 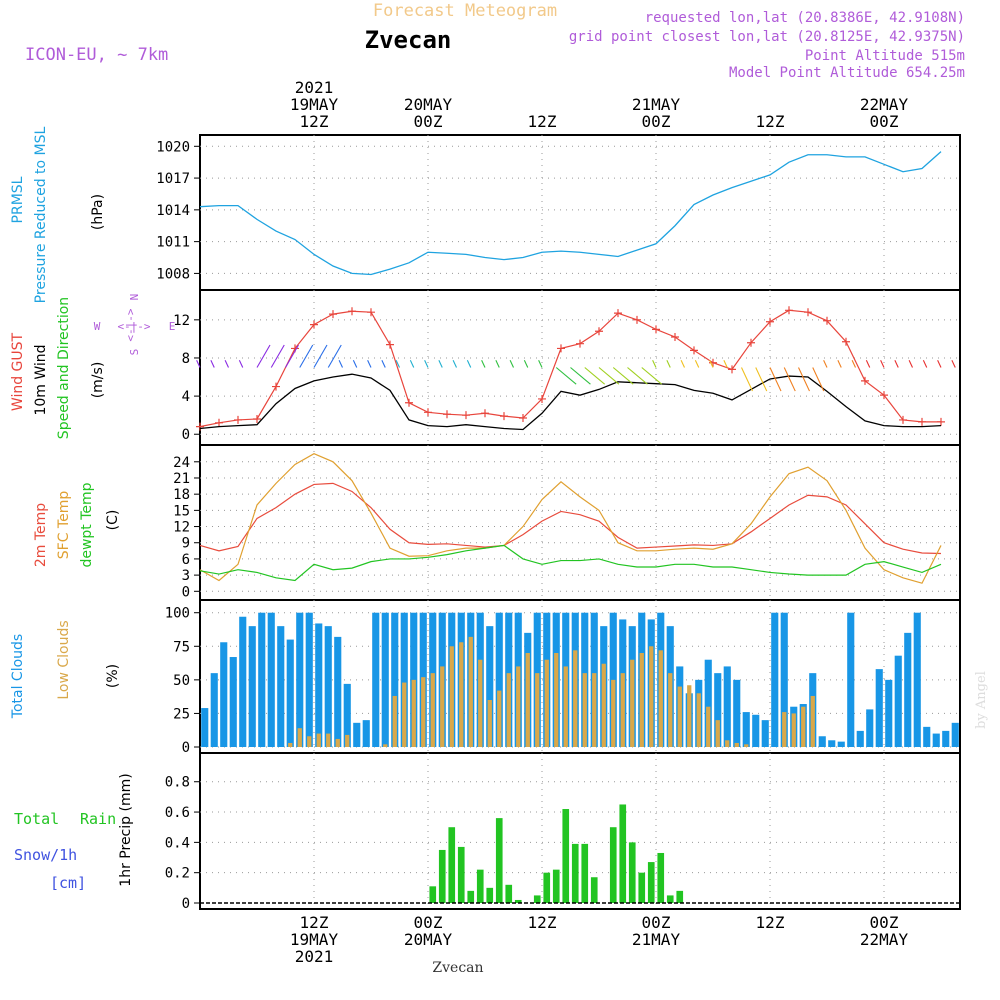 I want to click on low-clouds-label: Low Clouds, so click(x=64, y=659).